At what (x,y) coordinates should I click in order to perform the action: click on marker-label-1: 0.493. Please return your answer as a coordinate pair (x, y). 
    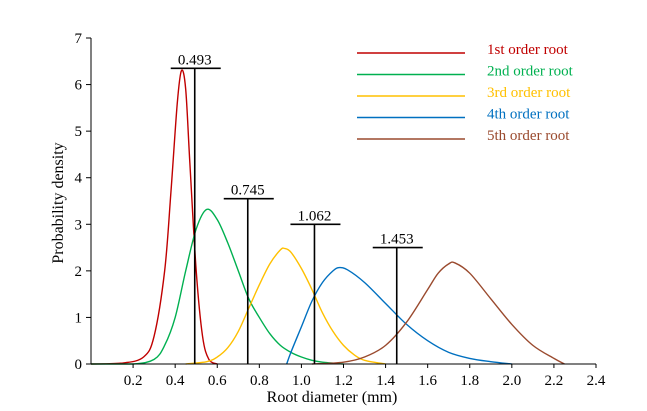
    Looking at the image, I should click on (195, 60).